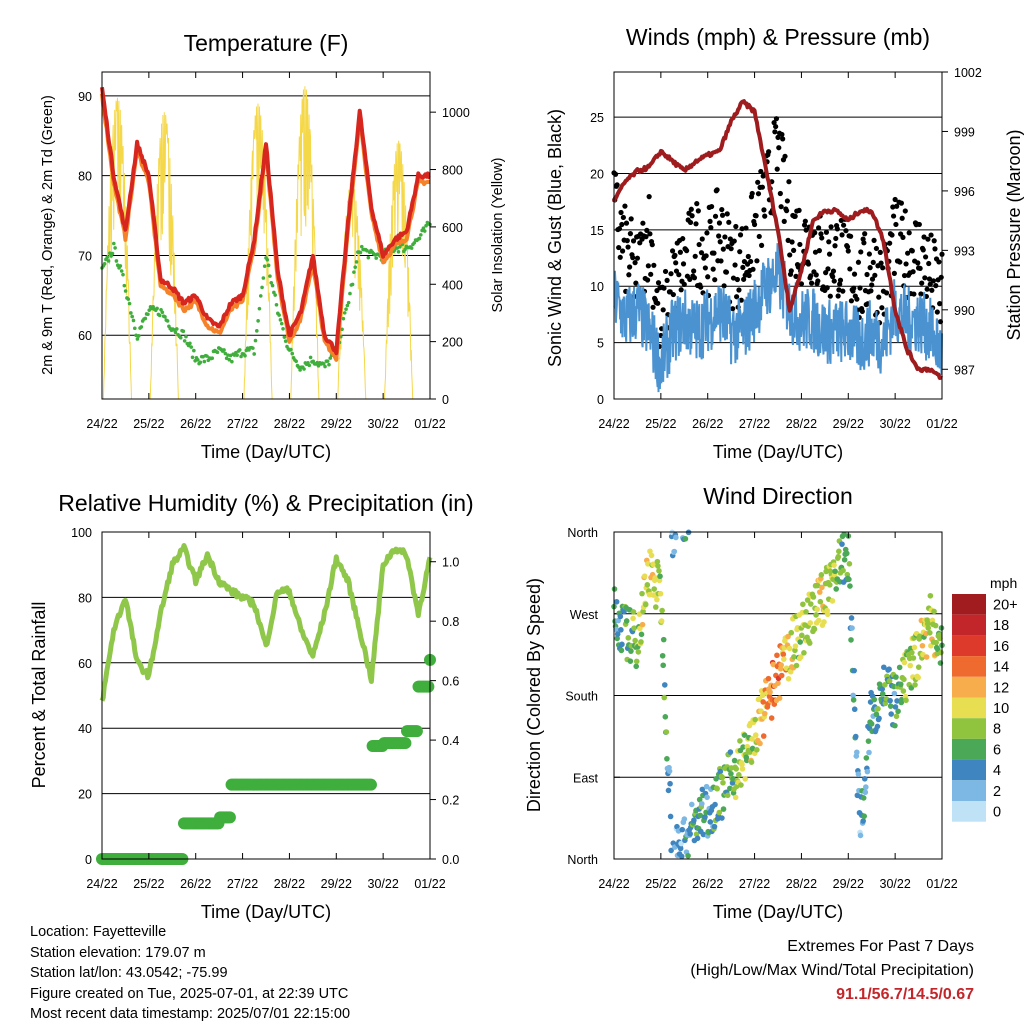 Image resolution: width=1024 pixels, height=1025 pixels. Describe the element at coordinates (242, 884) in the screenshot. I see `humidity-xtick-label: 27/22` at that location.